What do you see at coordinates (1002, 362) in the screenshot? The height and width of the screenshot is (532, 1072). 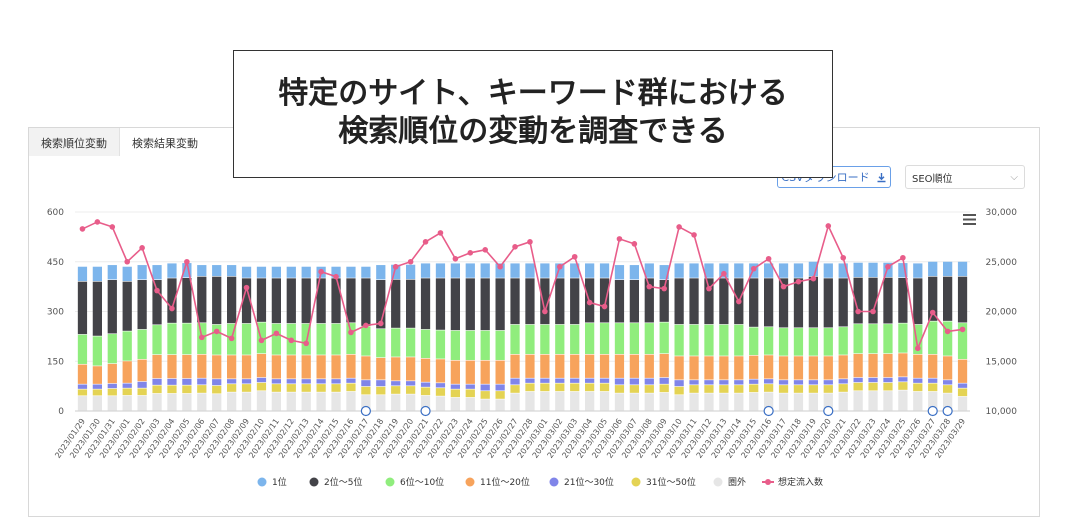 I see `y-right-tick-label: 15,000` at bounding box center [1002, 362].